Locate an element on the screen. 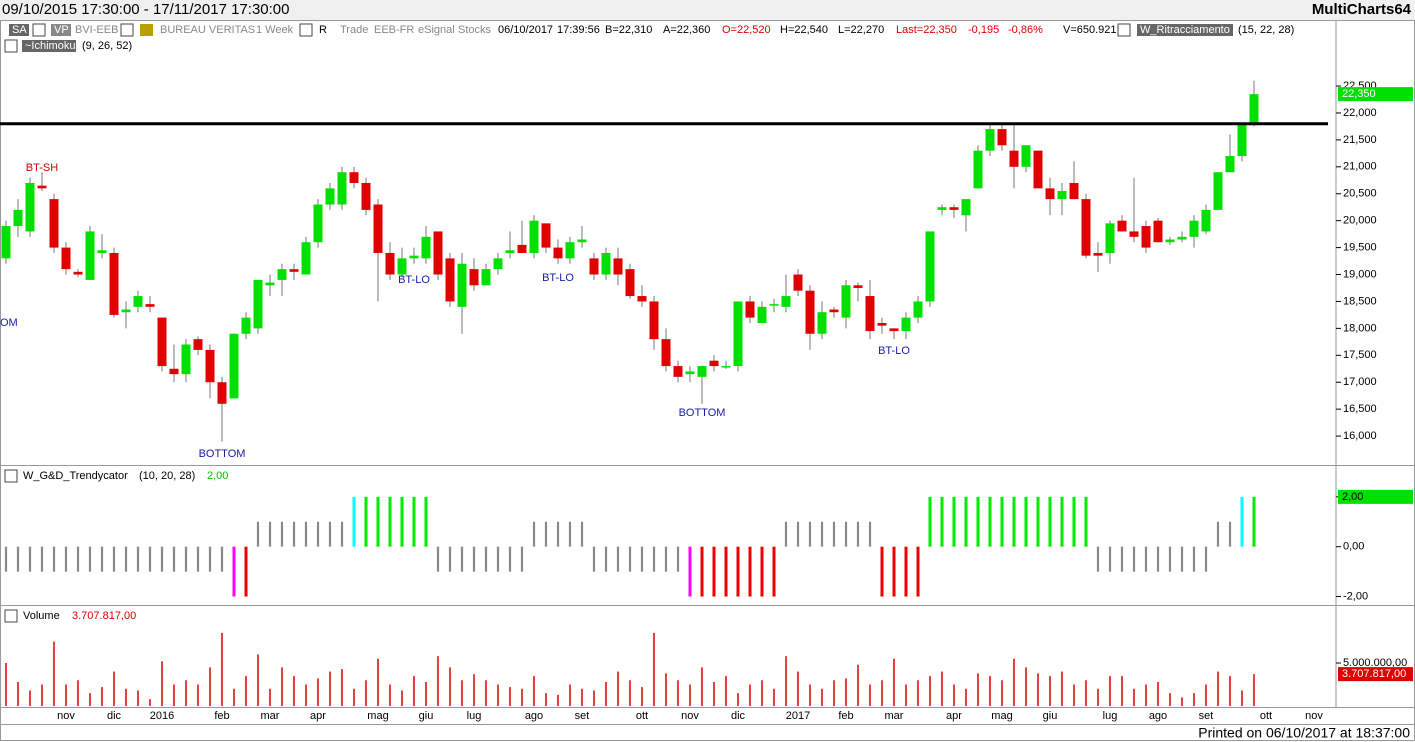 This screenshot has width=1415, height=742. toolbar-item: -0,195 is located at coordinates (983, 30).